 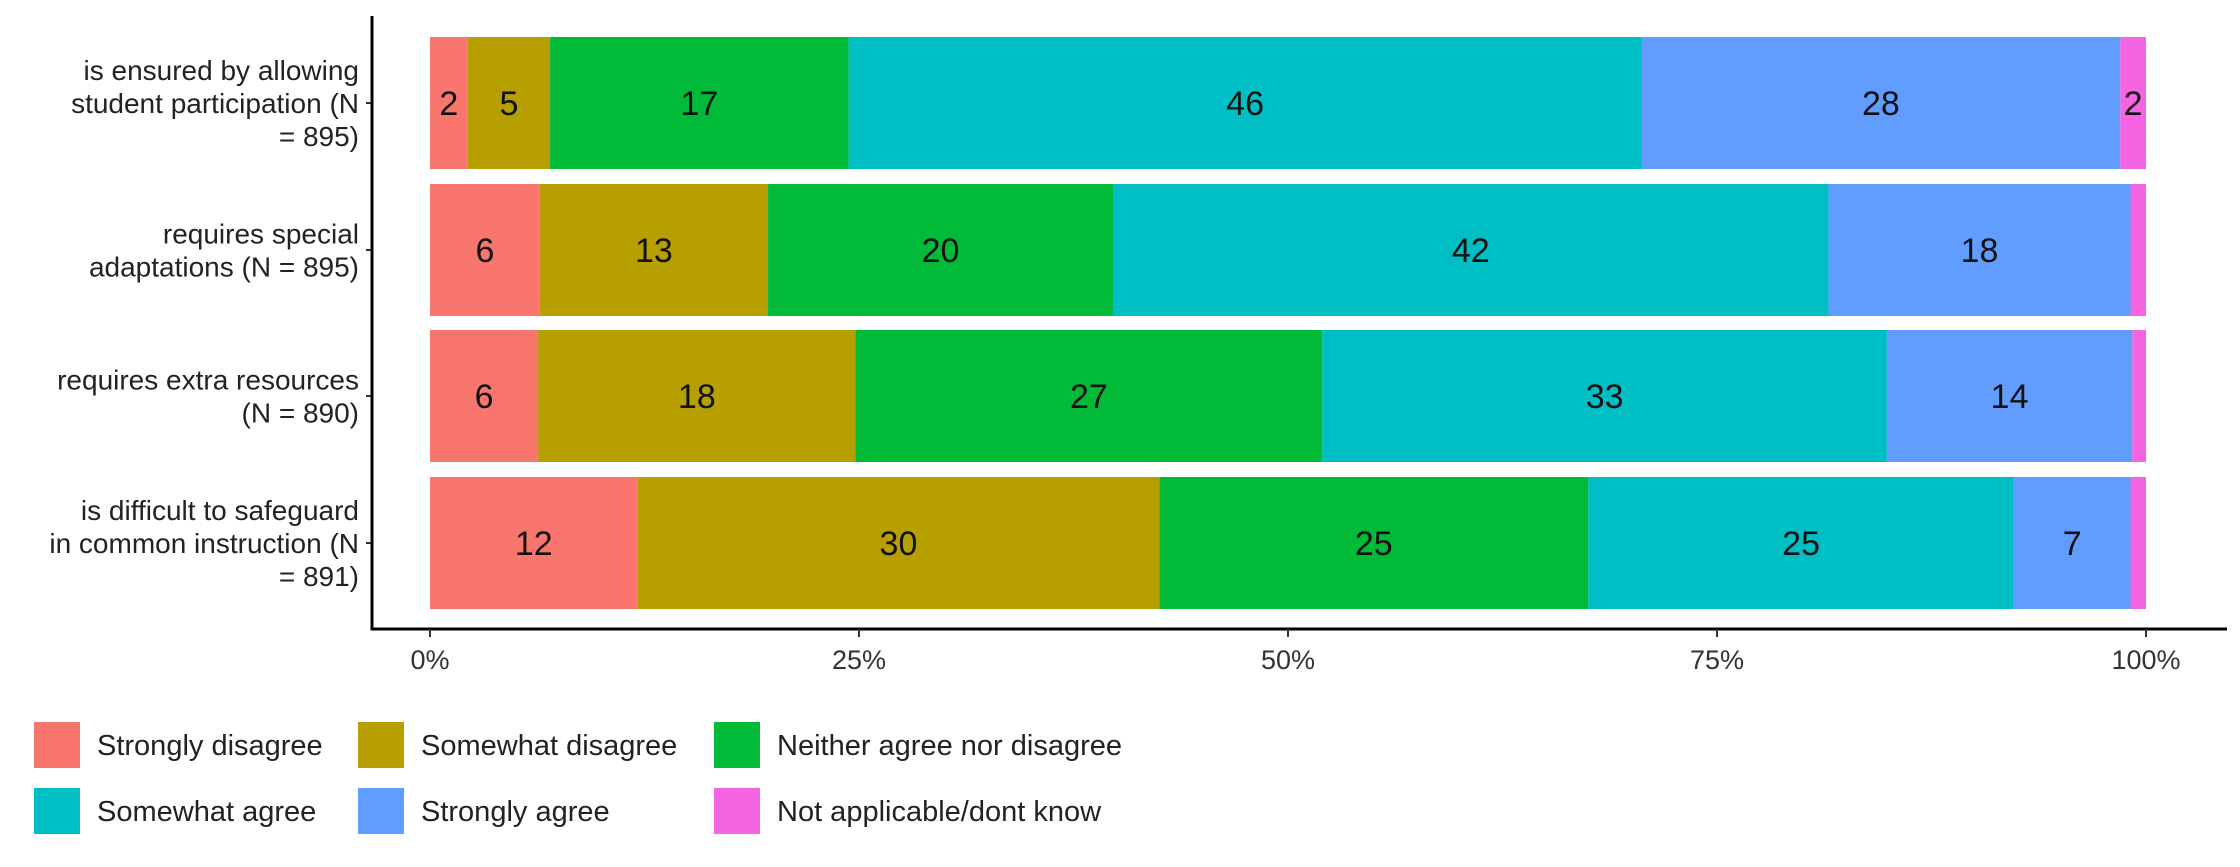 What do you see at coordinates (859, 660) in the screenshot?
I see `x-tick-label-2: 25%` at bounding box center [859, 660].